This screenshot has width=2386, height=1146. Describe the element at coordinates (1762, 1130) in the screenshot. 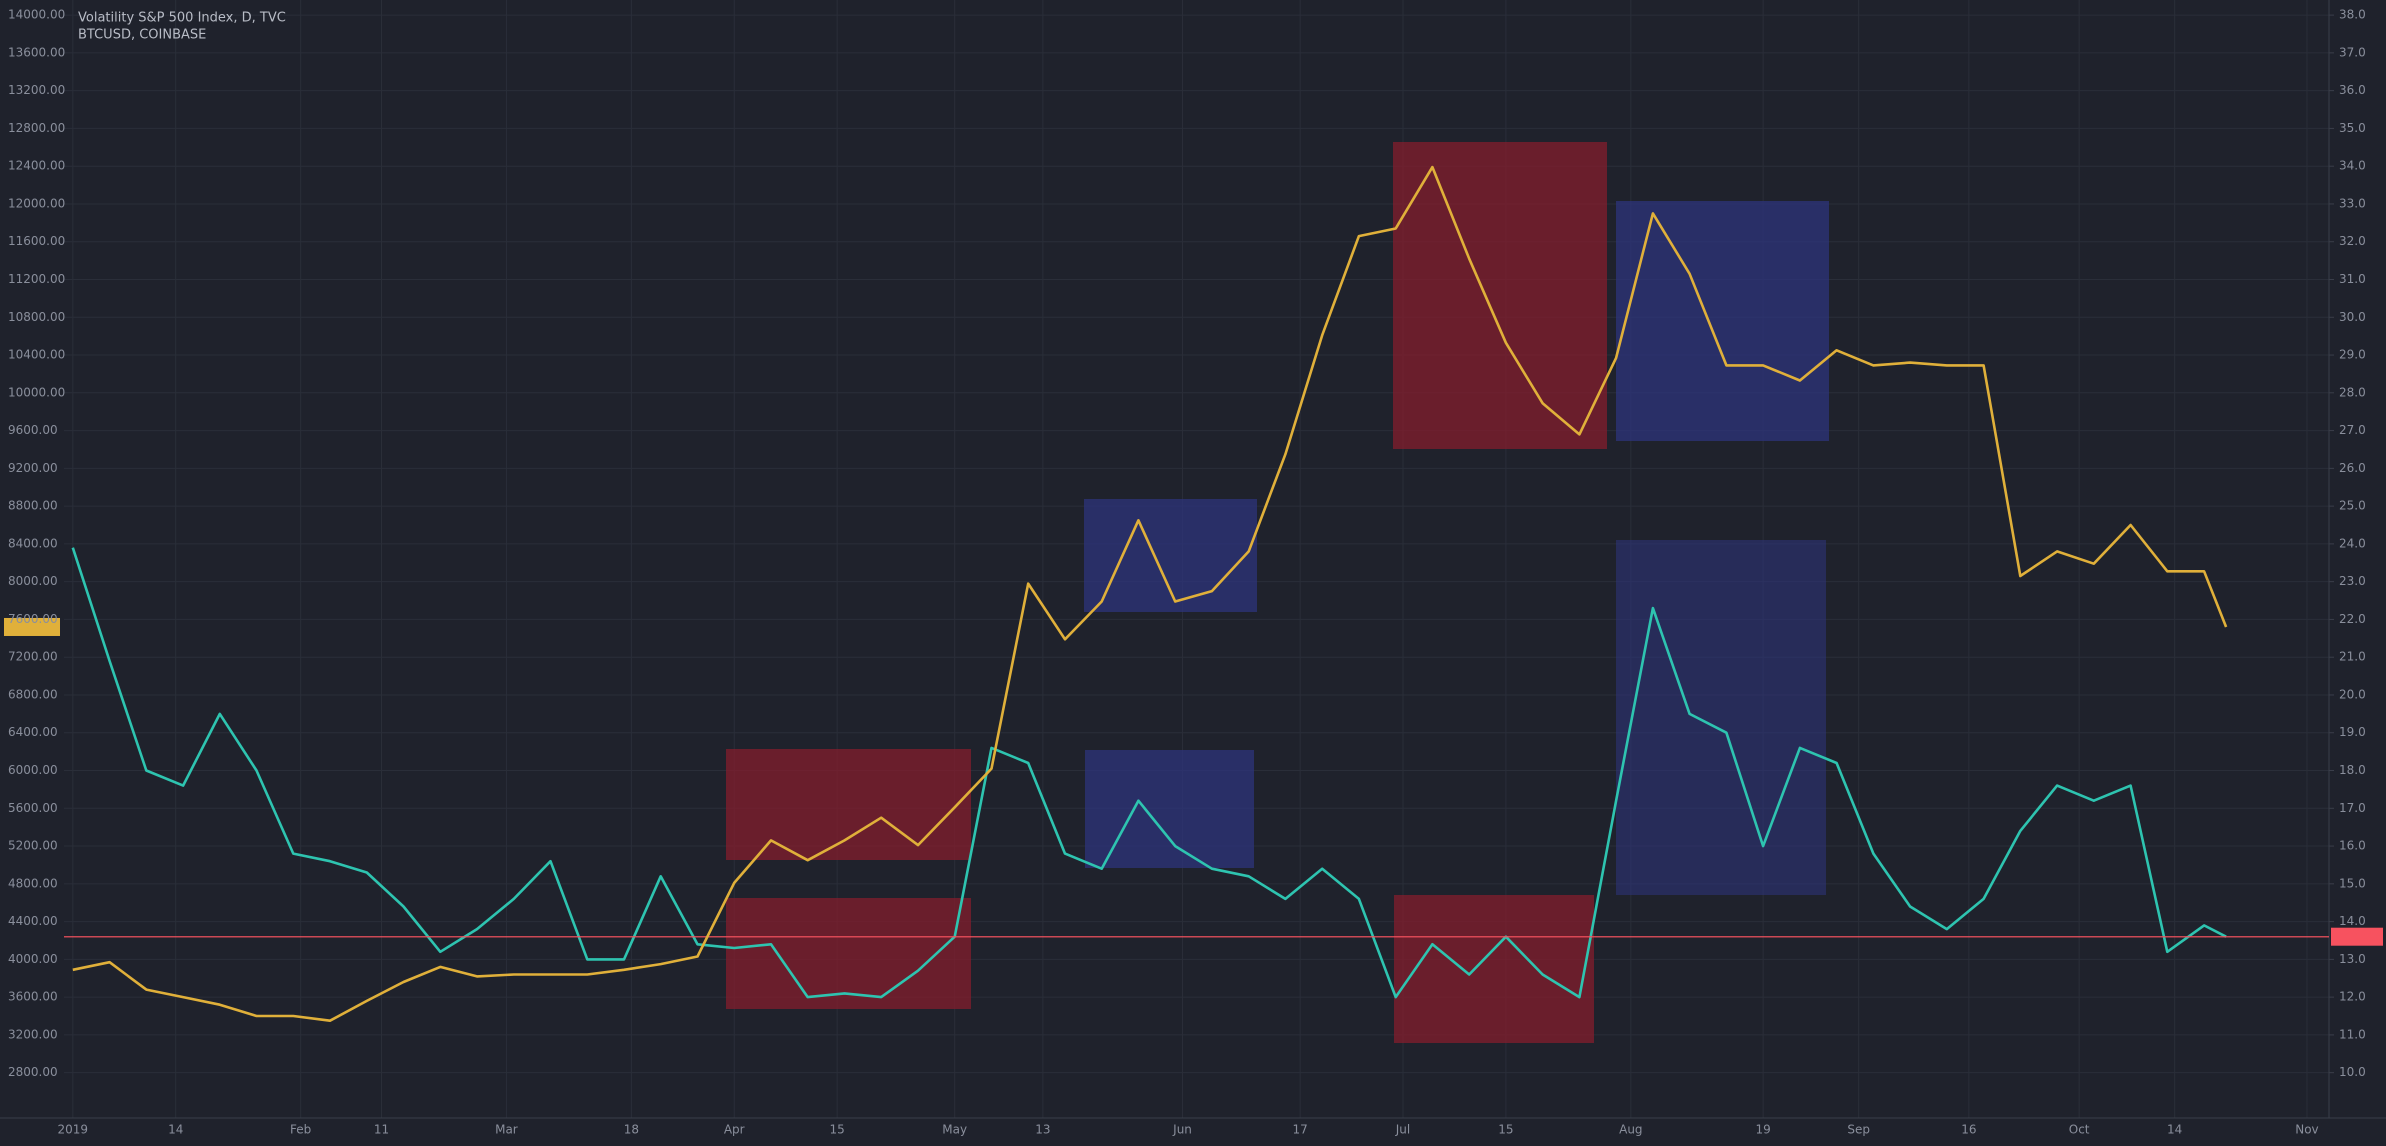

I see `x-tick-label: 19` at that location.